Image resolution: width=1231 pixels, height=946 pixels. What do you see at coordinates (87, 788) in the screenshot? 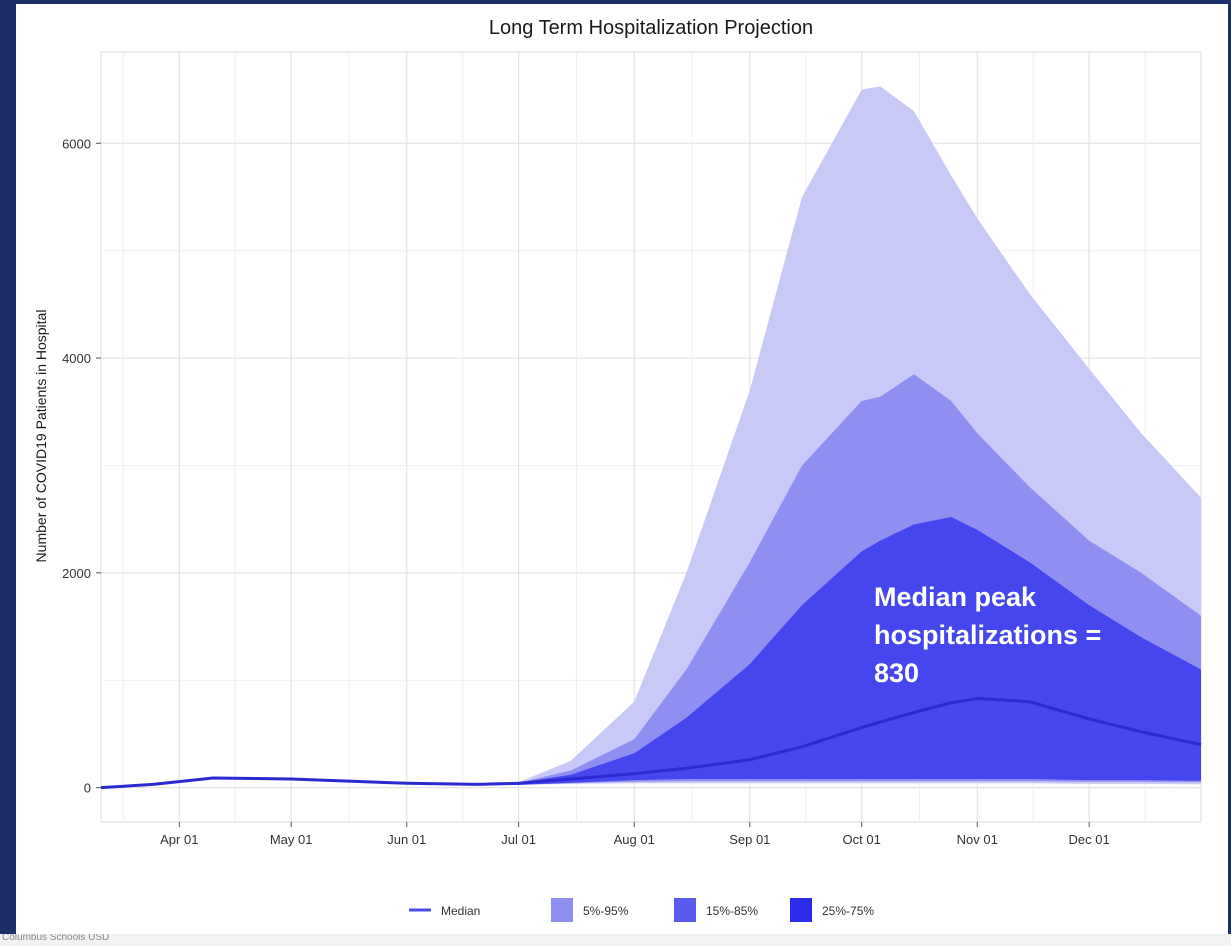
I see `y-tick-label: 0` at bounding box center [87, 788].